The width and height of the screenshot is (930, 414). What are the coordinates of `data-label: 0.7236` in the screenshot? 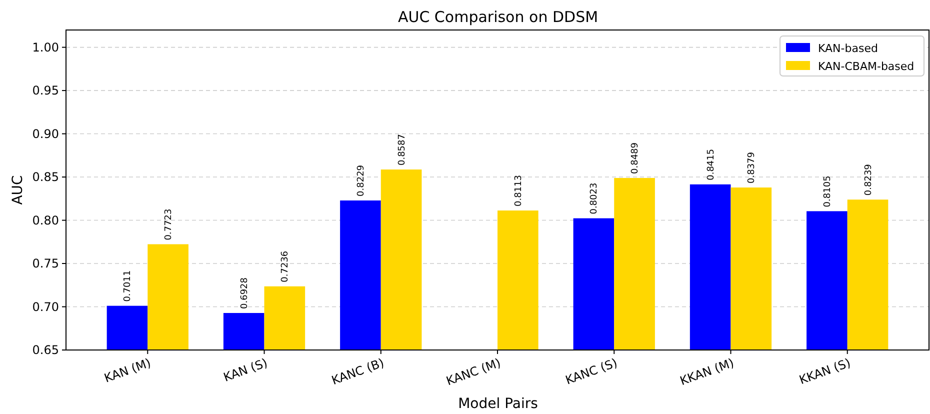 It's located at (285, 266).